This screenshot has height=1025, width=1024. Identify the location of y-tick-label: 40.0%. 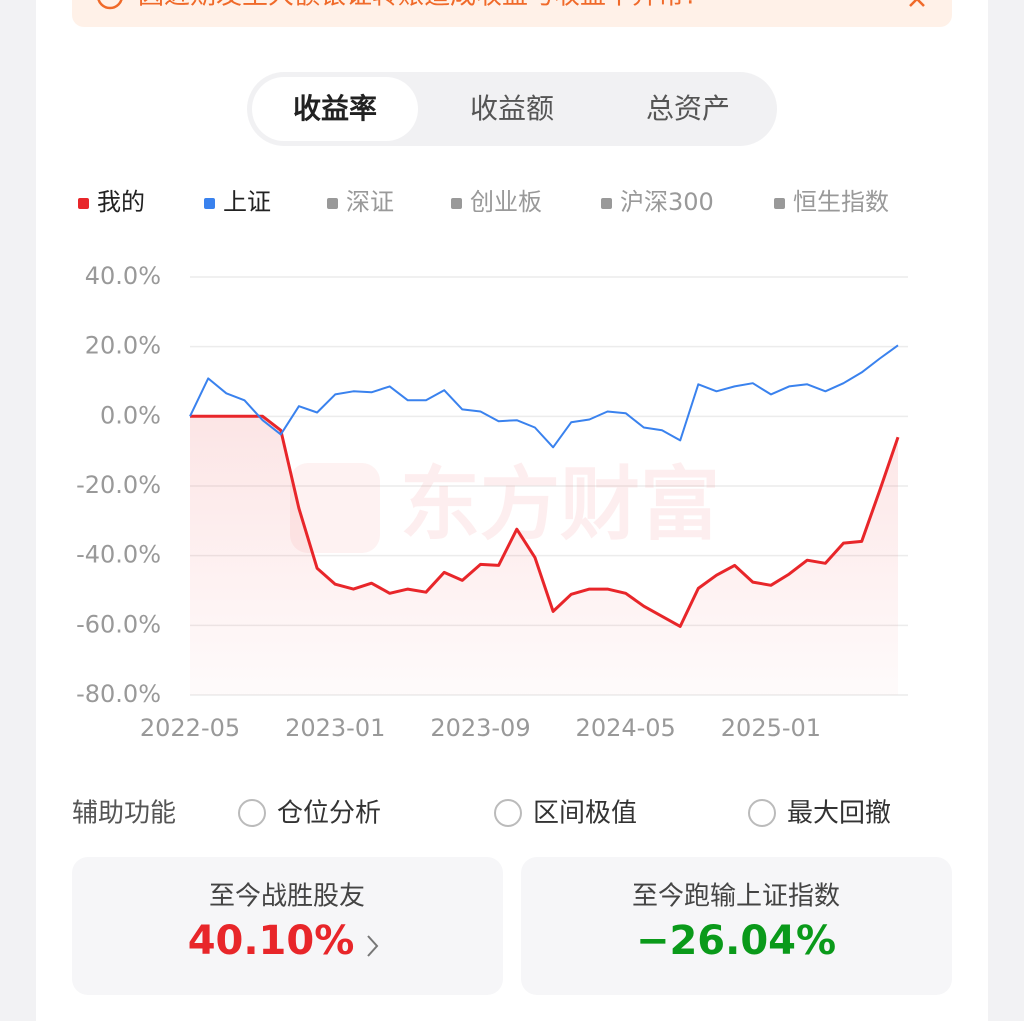
(123, 276).